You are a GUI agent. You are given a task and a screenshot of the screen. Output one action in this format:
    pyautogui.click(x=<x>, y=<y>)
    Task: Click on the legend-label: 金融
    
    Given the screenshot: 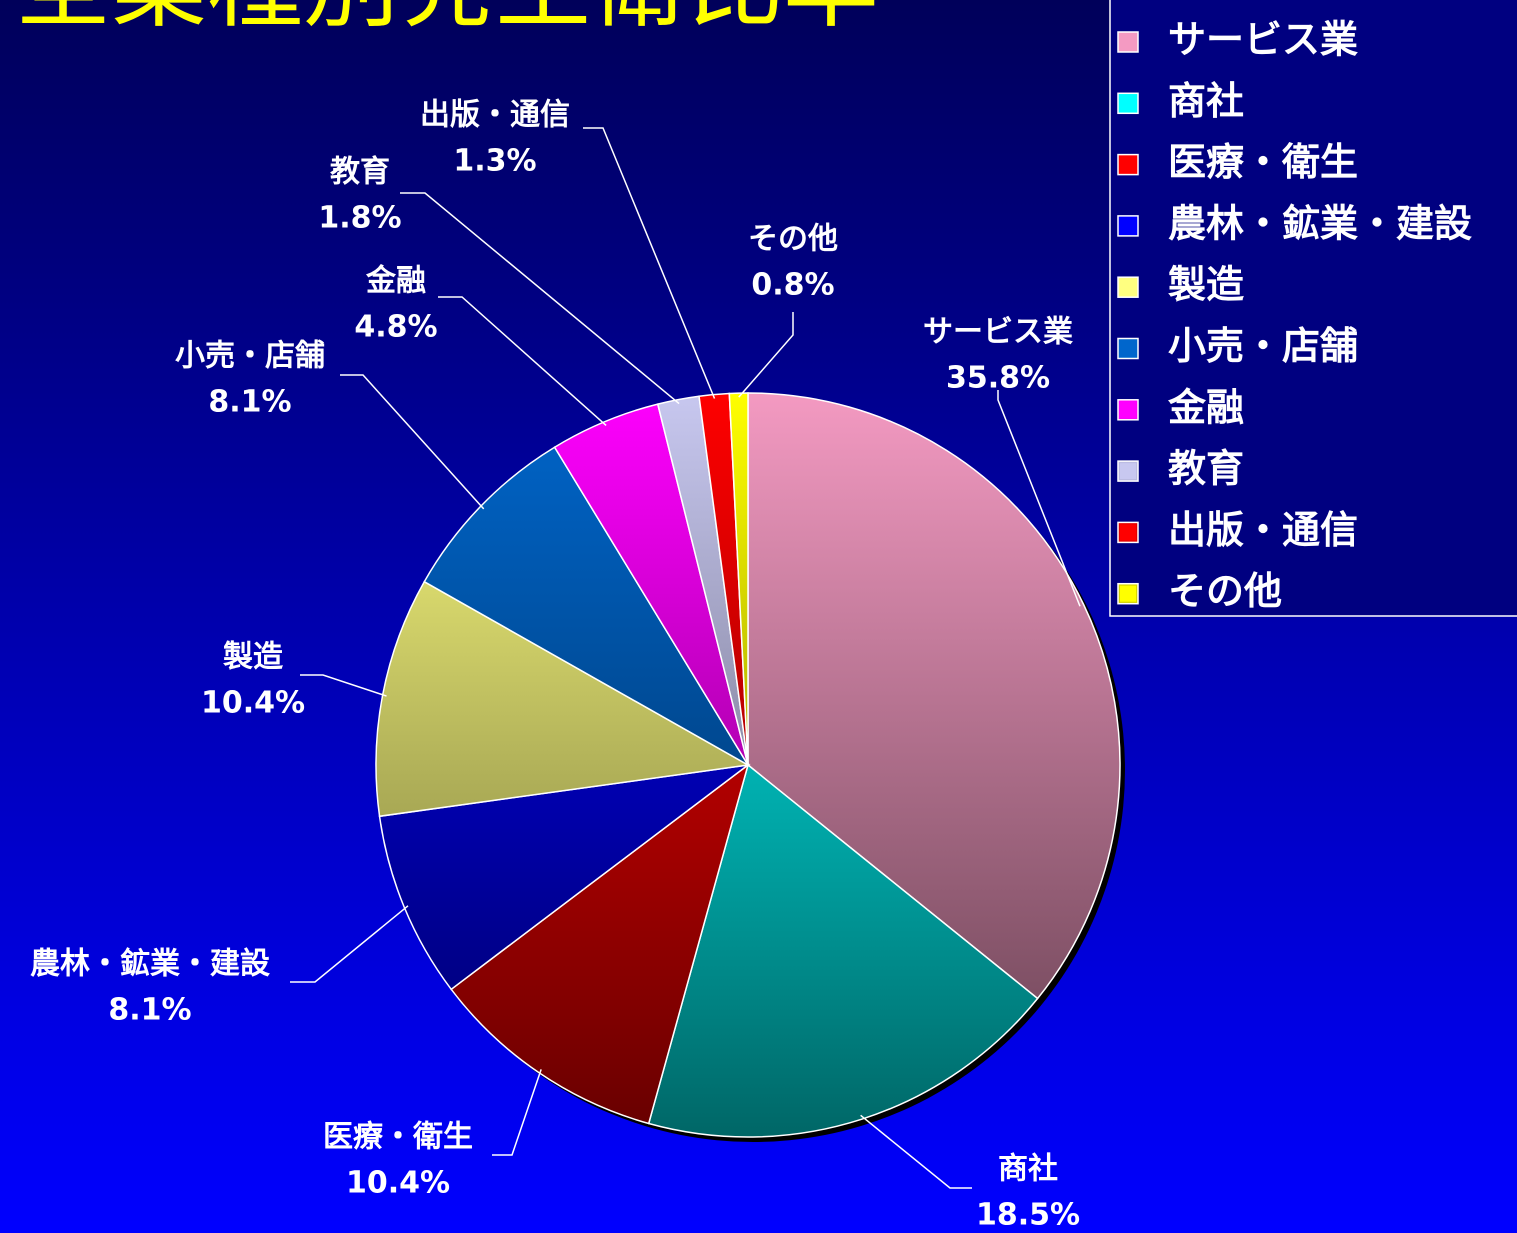 What is the action you would take?
    pyautogui.click(x=1205, y=407)
    